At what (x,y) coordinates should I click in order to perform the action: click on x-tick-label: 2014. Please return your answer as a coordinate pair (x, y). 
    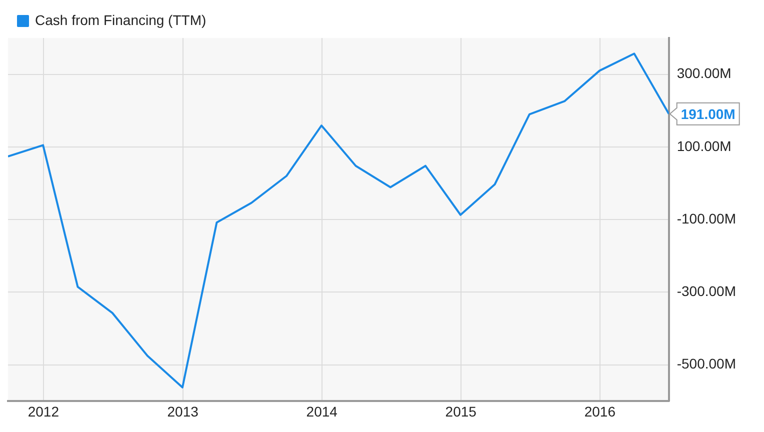
    Looking at the image, I should click on (322, 411).